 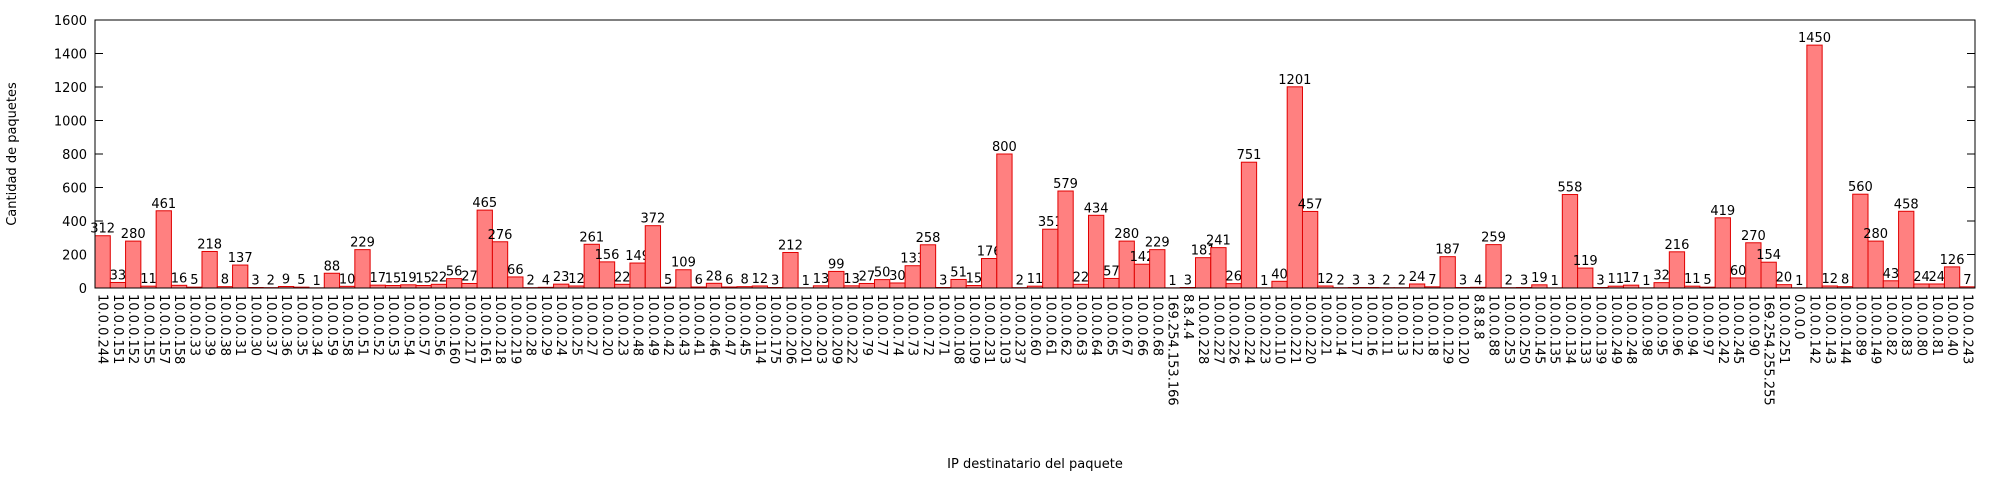 I want to click on value-label: 465, so click(x=484, y=203).